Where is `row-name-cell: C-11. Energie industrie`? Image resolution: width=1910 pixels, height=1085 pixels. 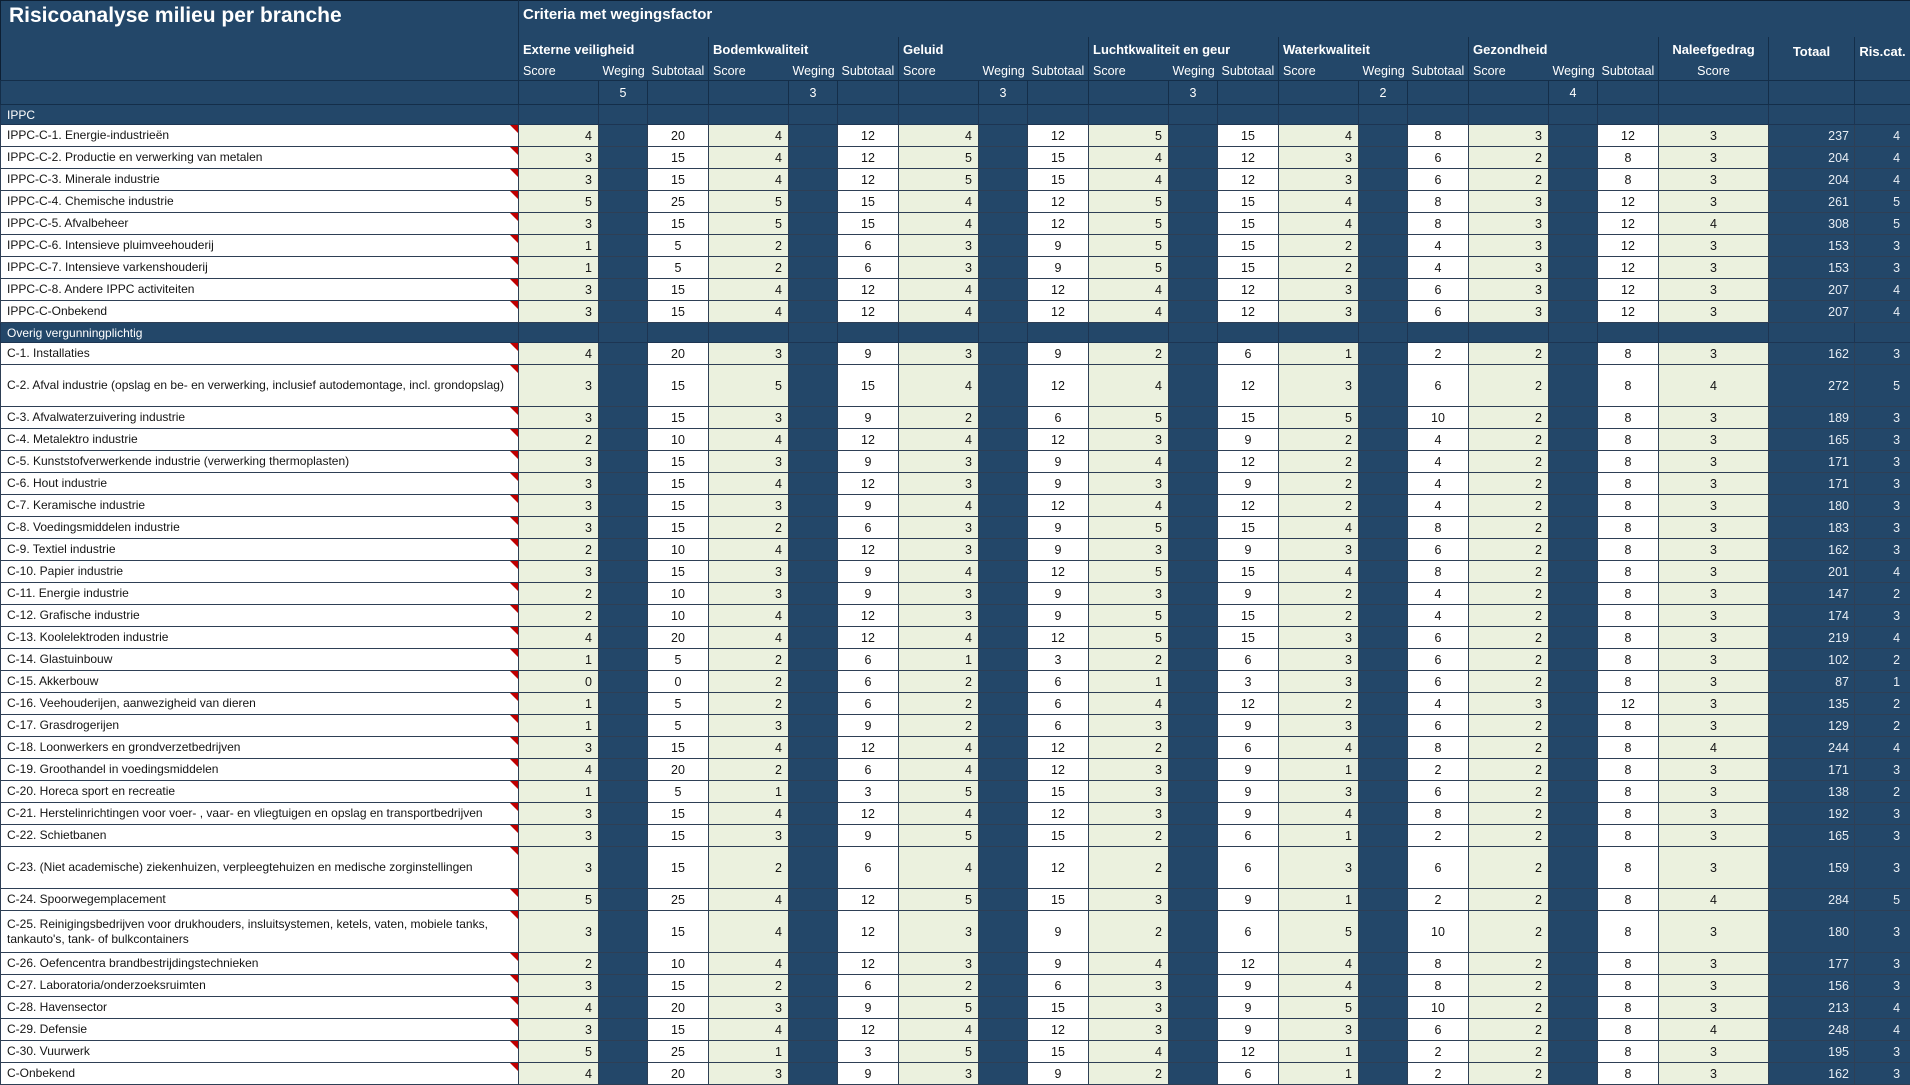 row-name-cell: C-11. Energie industrie is located at coordinates (260, 594).